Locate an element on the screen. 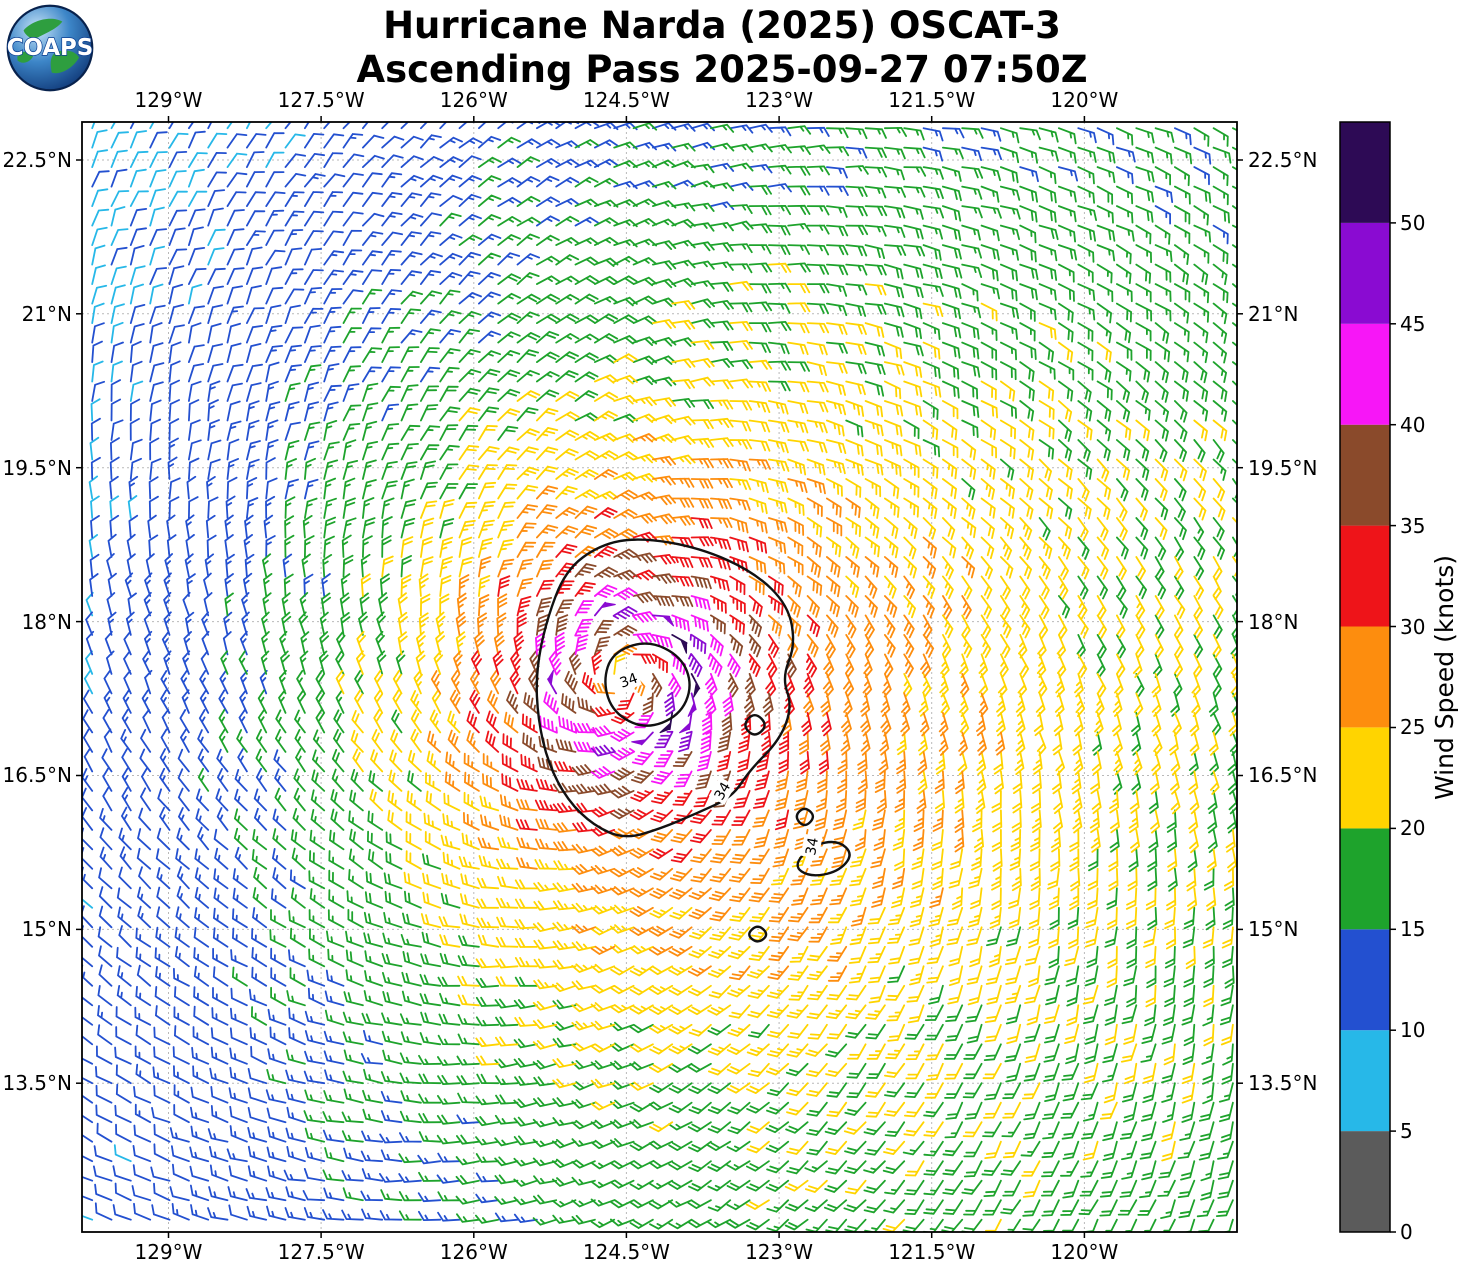 Image resolution: width=1477 pixels, height=1264 pixels. y-tick-label-left: 13.5°N is located at coordinates (37, 1083).